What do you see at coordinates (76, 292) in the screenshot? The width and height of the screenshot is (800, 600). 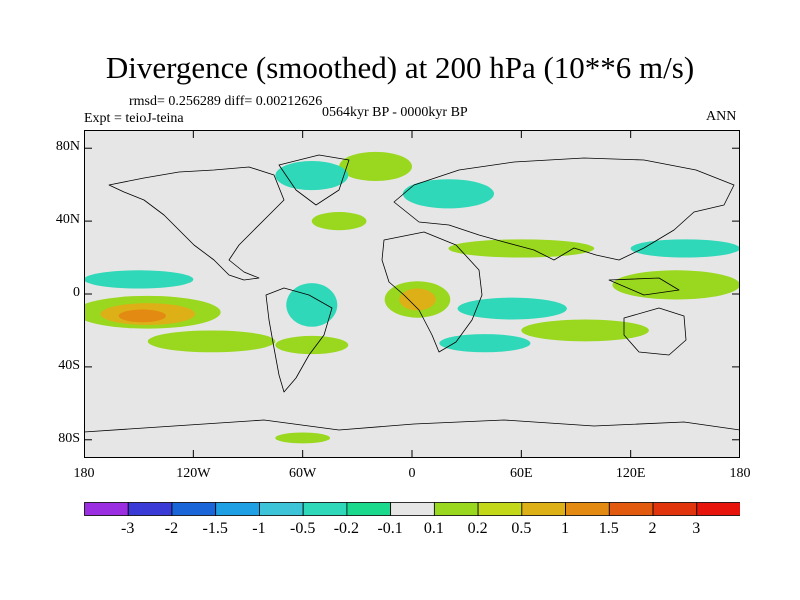 I see `lat-tick-label: 0` at bounding box center [76, 292].